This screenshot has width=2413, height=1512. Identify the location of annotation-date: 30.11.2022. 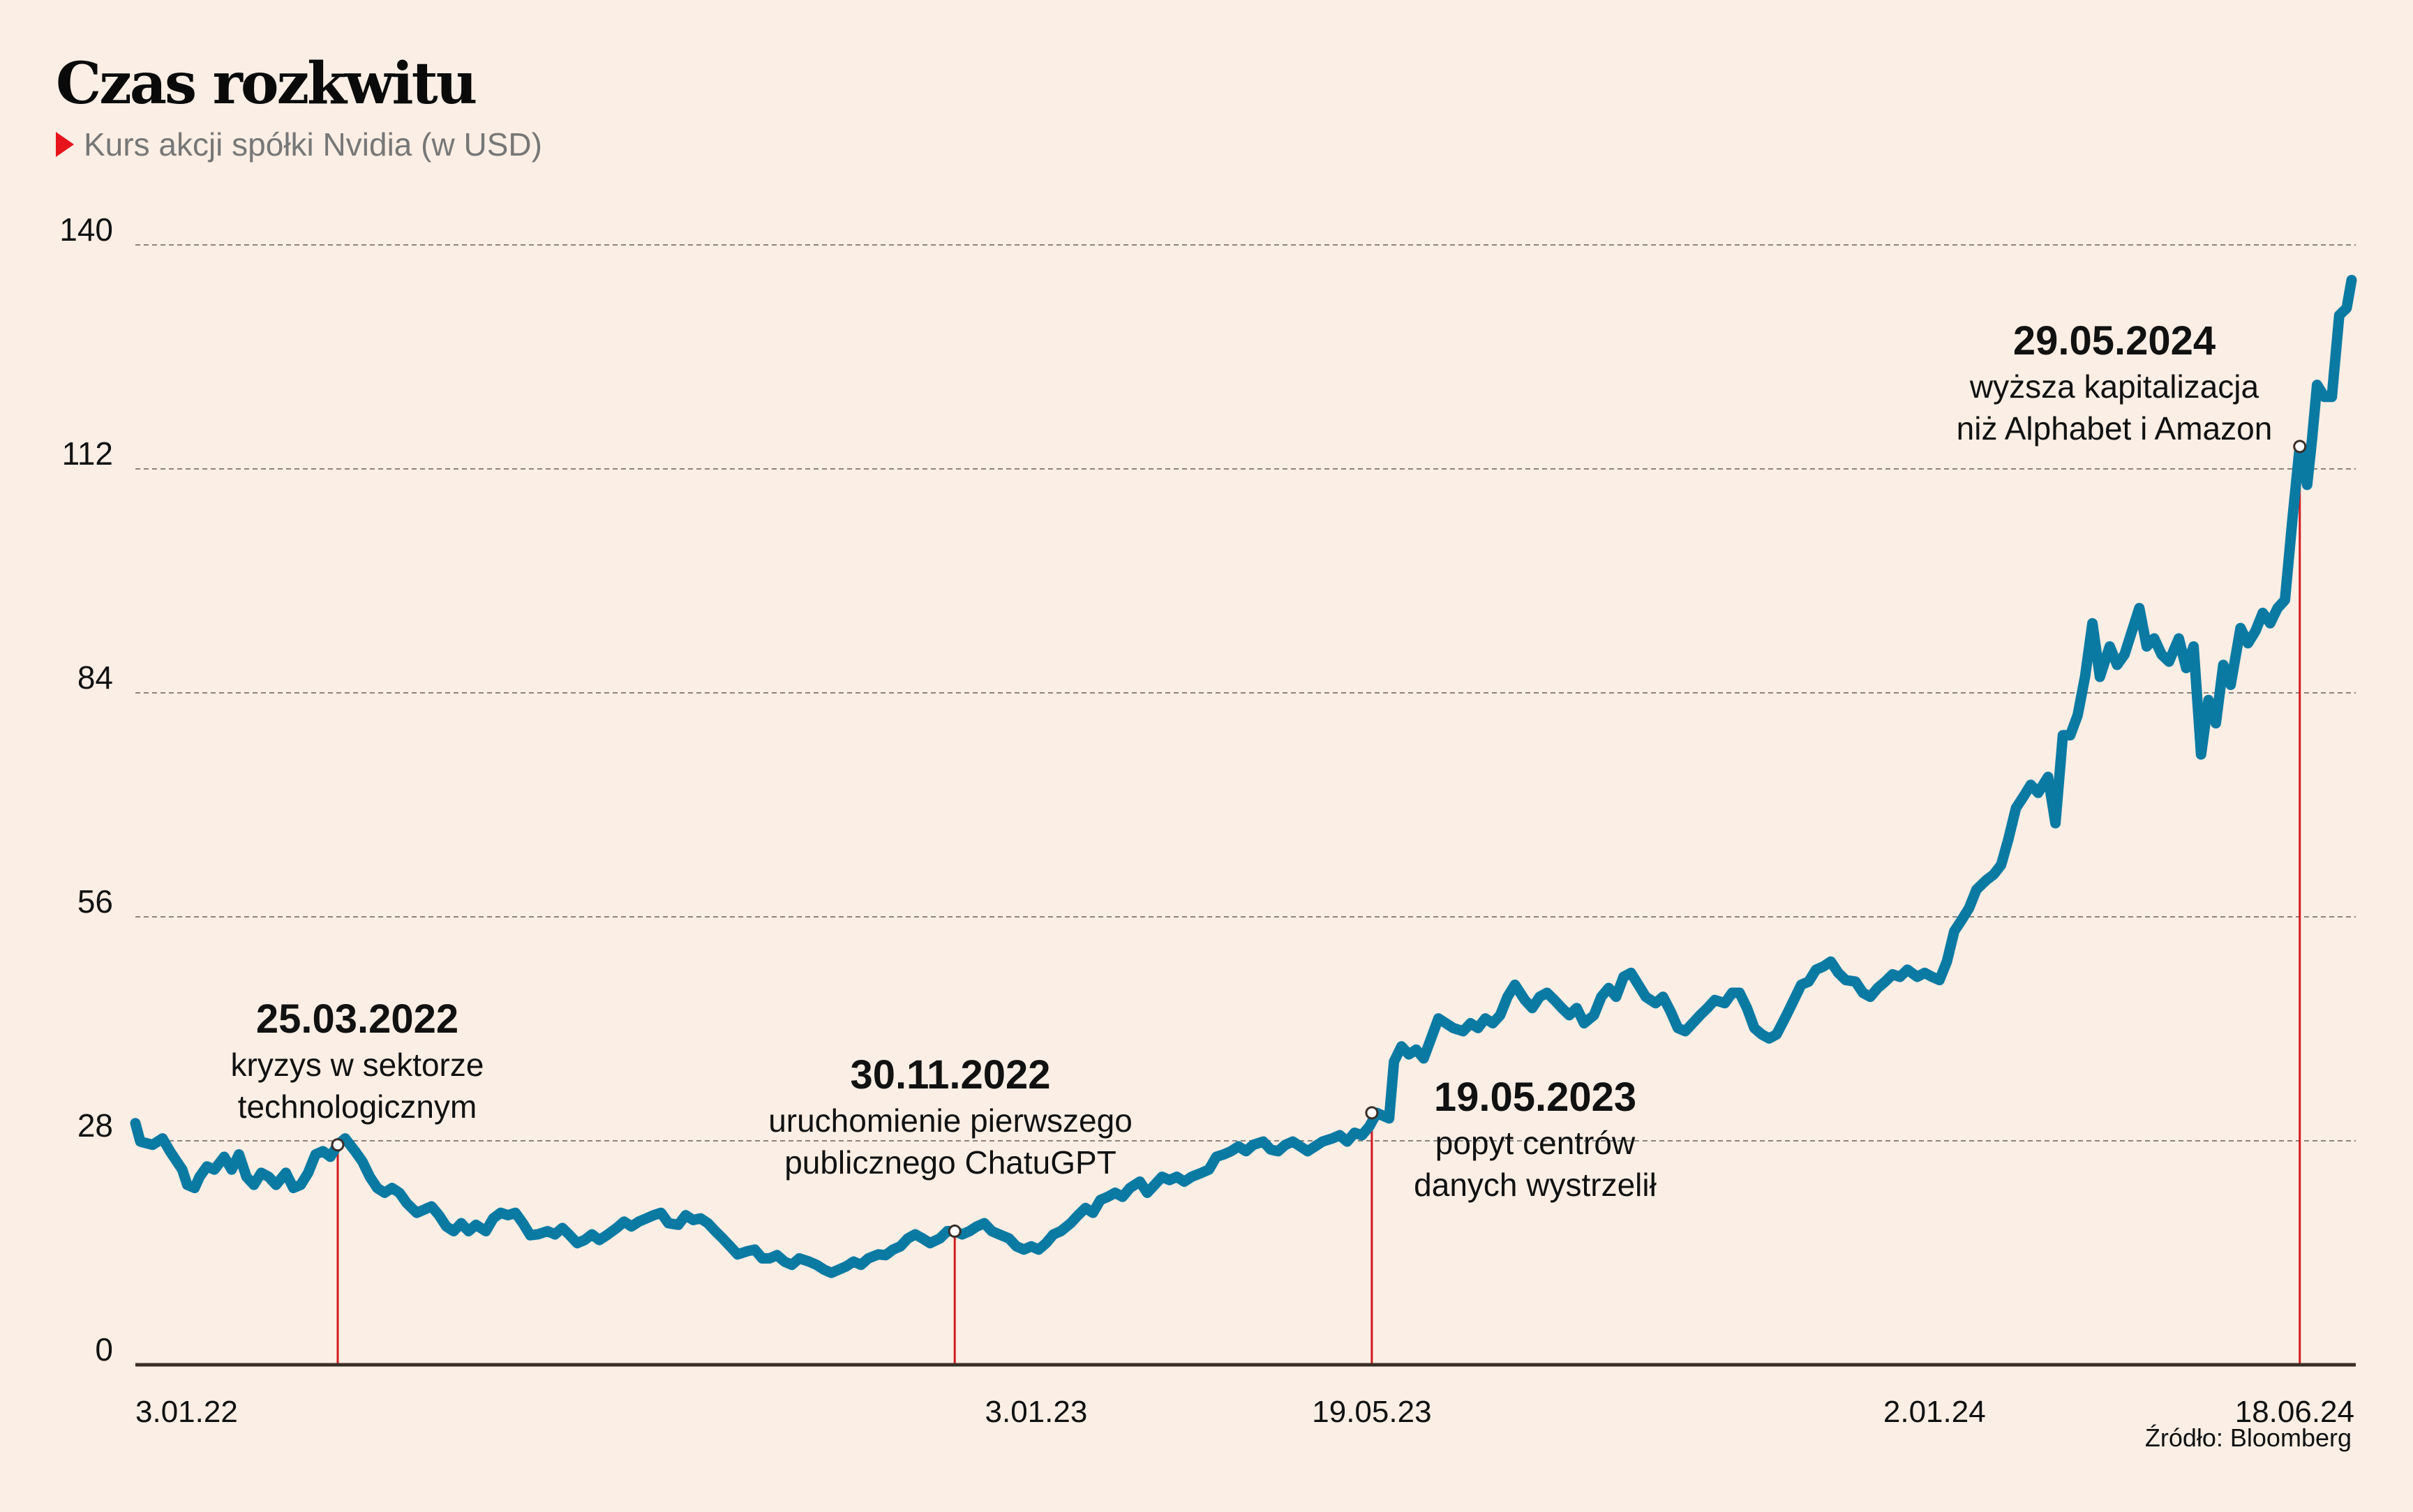
(950, 1075).